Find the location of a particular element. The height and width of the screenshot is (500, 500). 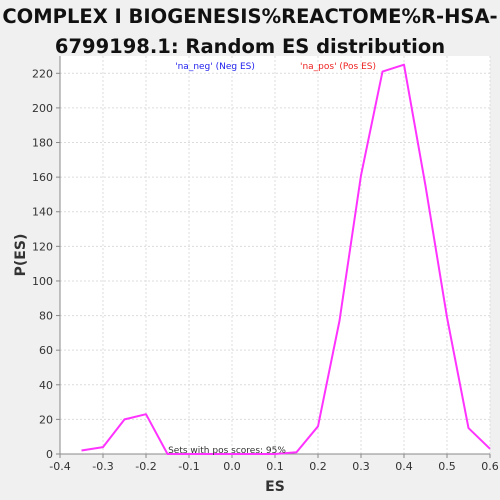

x-tick-label: 0.6 is located at coordinates (490, 466).